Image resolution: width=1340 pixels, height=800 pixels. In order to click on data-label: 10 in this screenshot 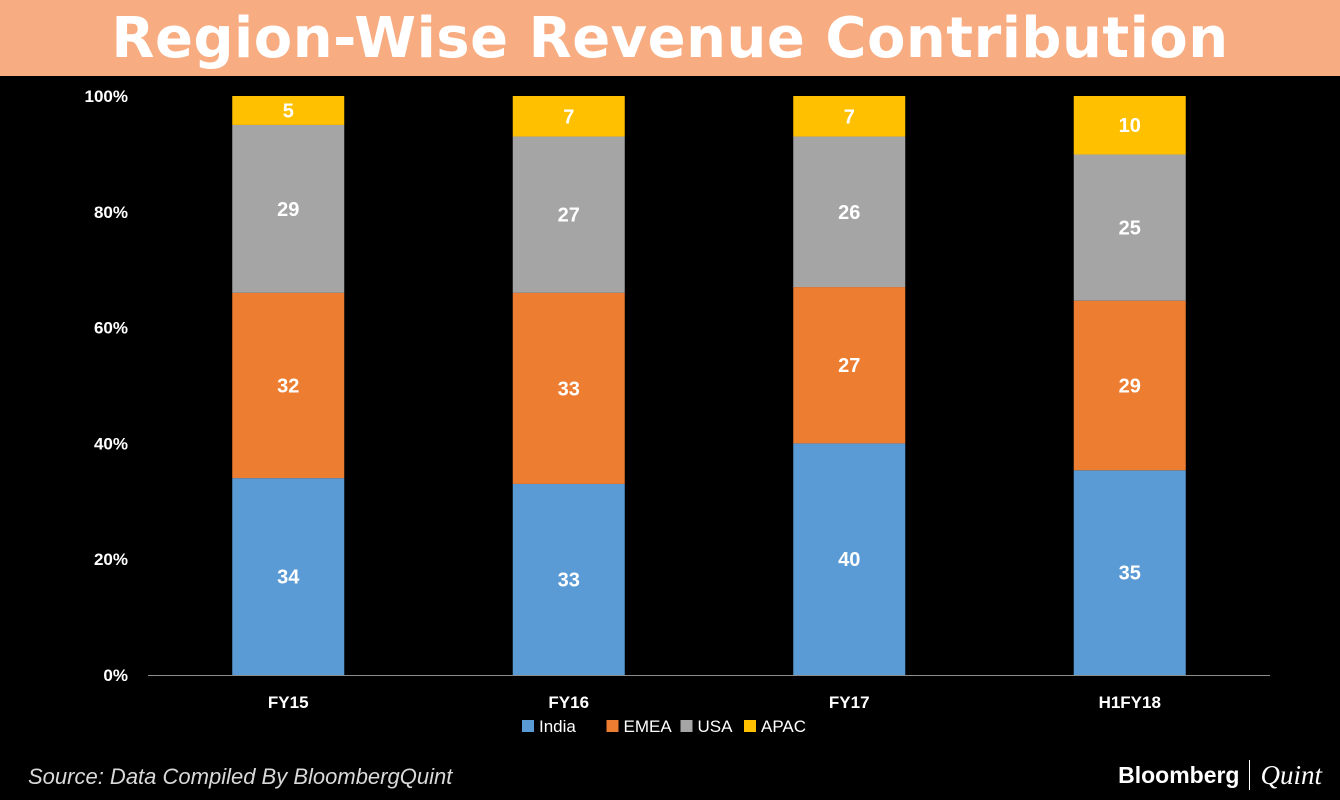, I will do `click(1130, 126)`.